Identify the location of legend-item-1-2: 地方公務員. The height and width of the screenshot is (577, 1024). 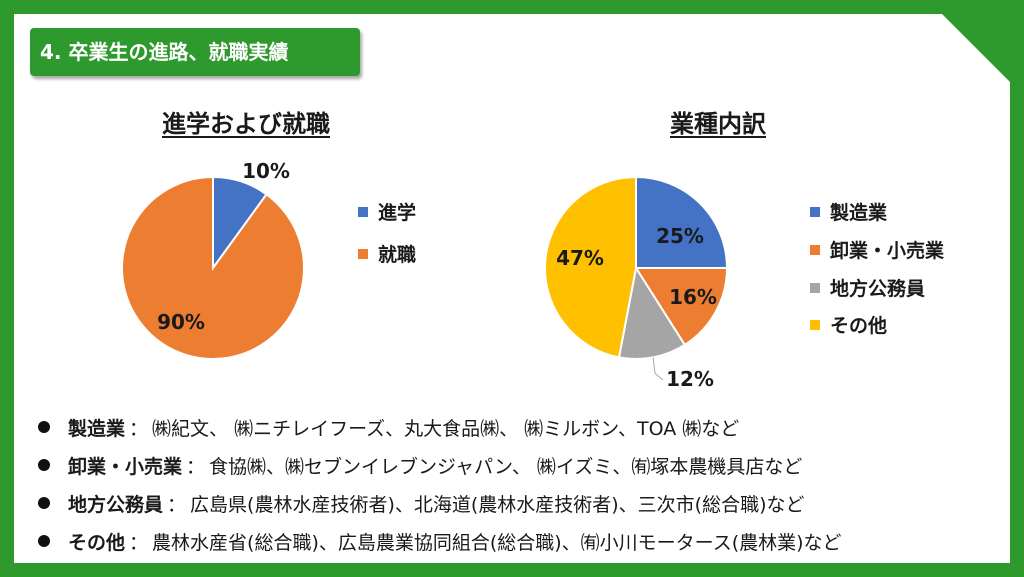
(867, 287).